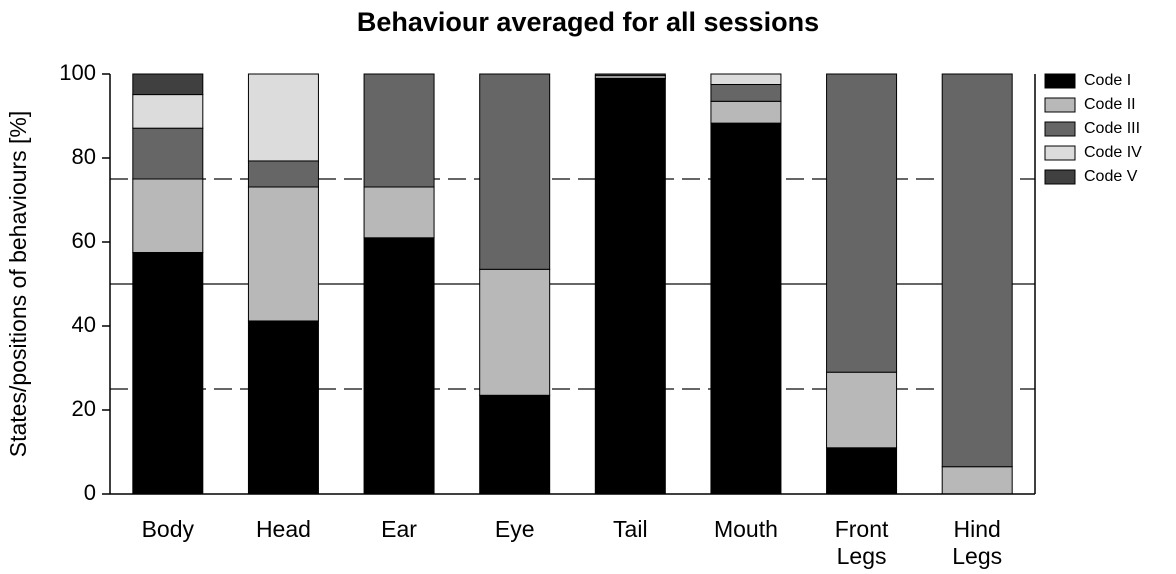 The width and height of the screenshot is (1176, 574). I want to click on legend-label: Code IV, so click(1113, 152).